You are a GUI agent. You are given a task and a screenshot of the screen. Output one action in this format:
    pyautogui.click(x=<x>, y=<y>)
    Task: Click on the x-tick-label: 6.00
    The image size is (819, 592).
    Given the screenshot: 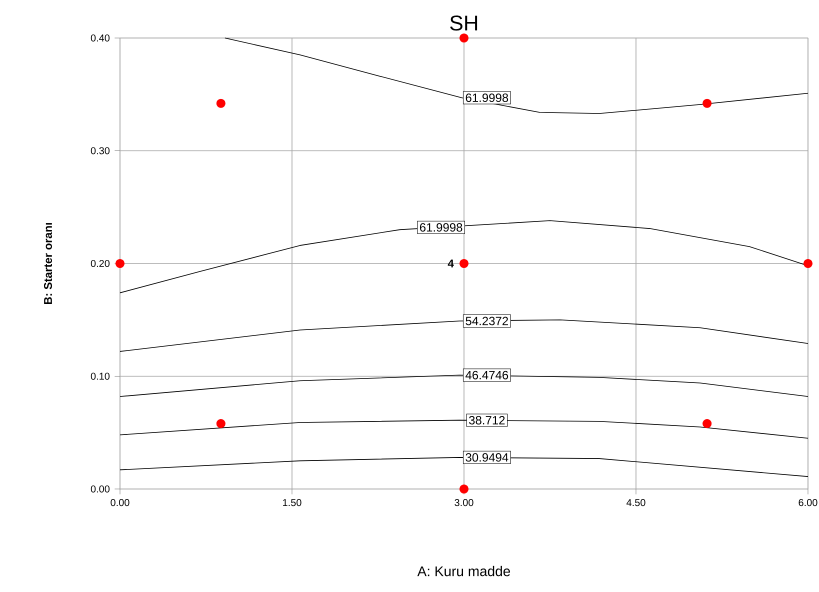 What is the action you would take?
    pyautogui.click(x=808, y=502)
    